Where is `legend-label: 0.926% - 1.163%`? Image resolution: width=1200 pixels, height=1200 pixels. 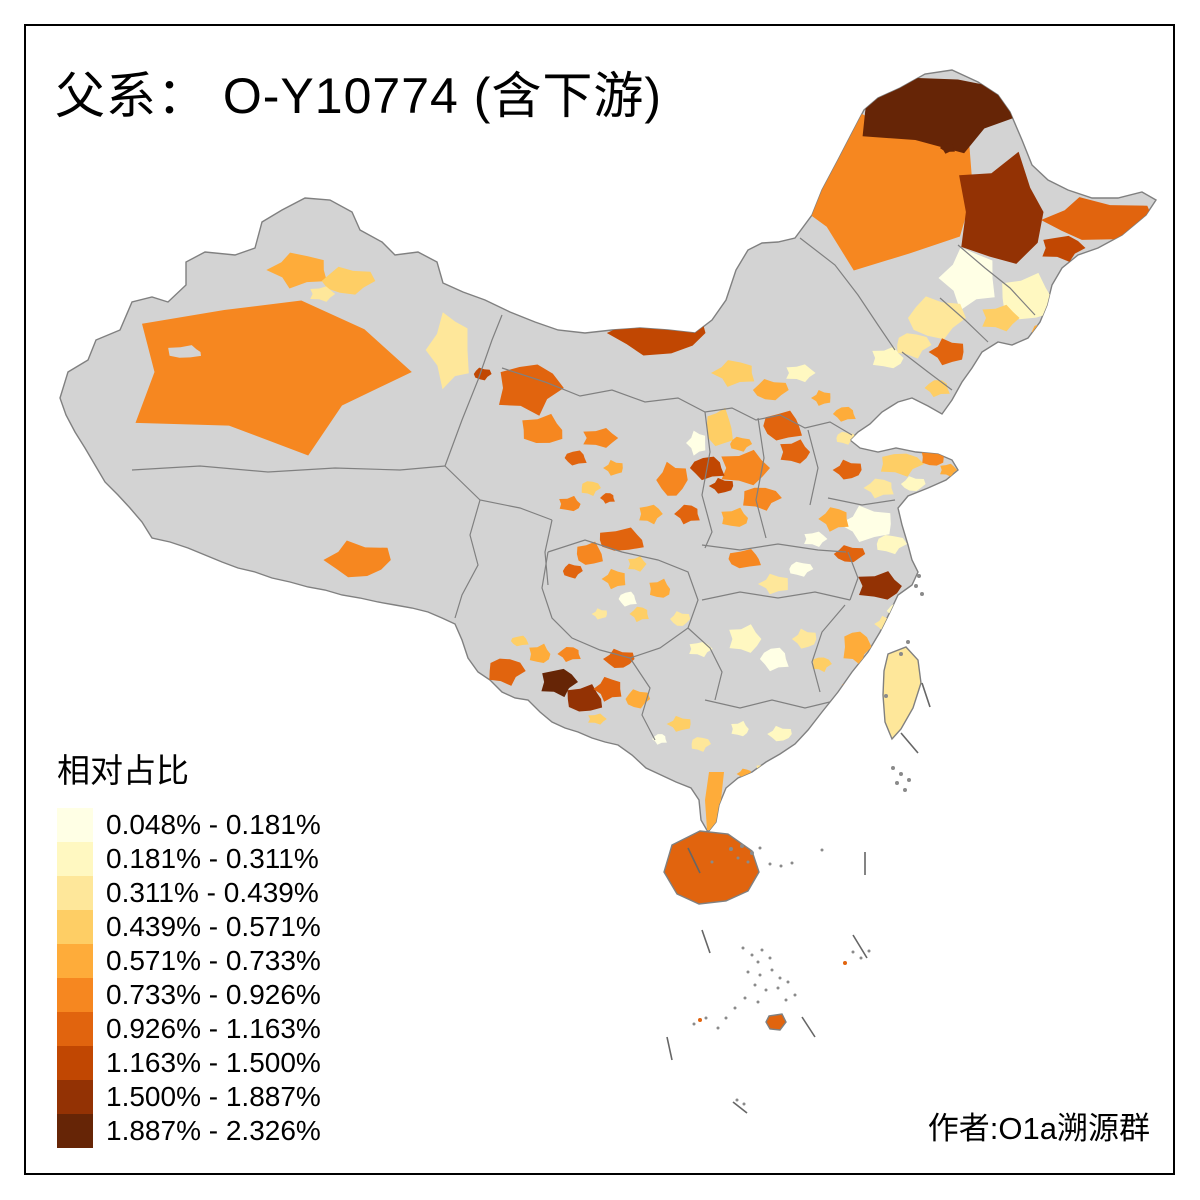 legend-label: 0.926% - 1.163% is located at coordinates (213, 1028).